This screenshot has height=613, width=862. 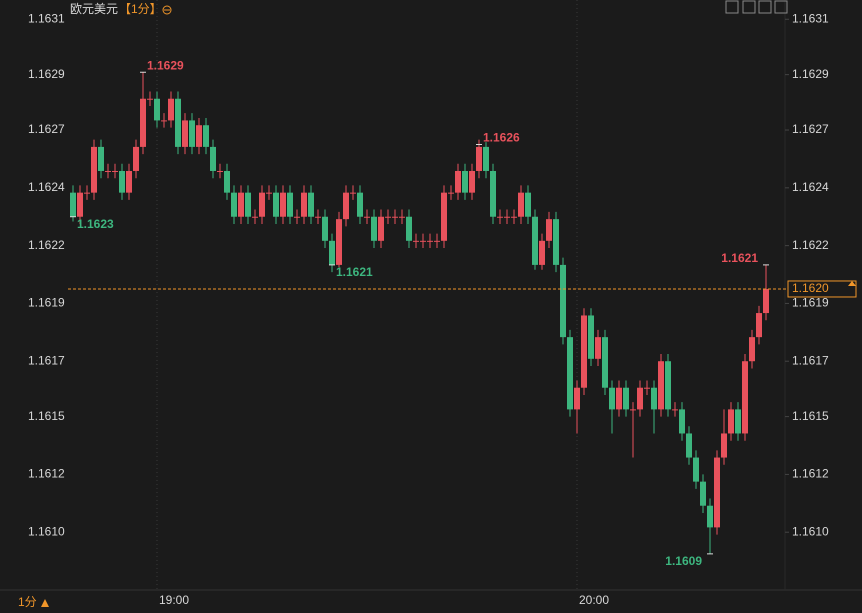 What do you see at coordinates (94, 9) in the screenshot?
I see `chart-title: 欧元美元` at bounding box center [94, 9].